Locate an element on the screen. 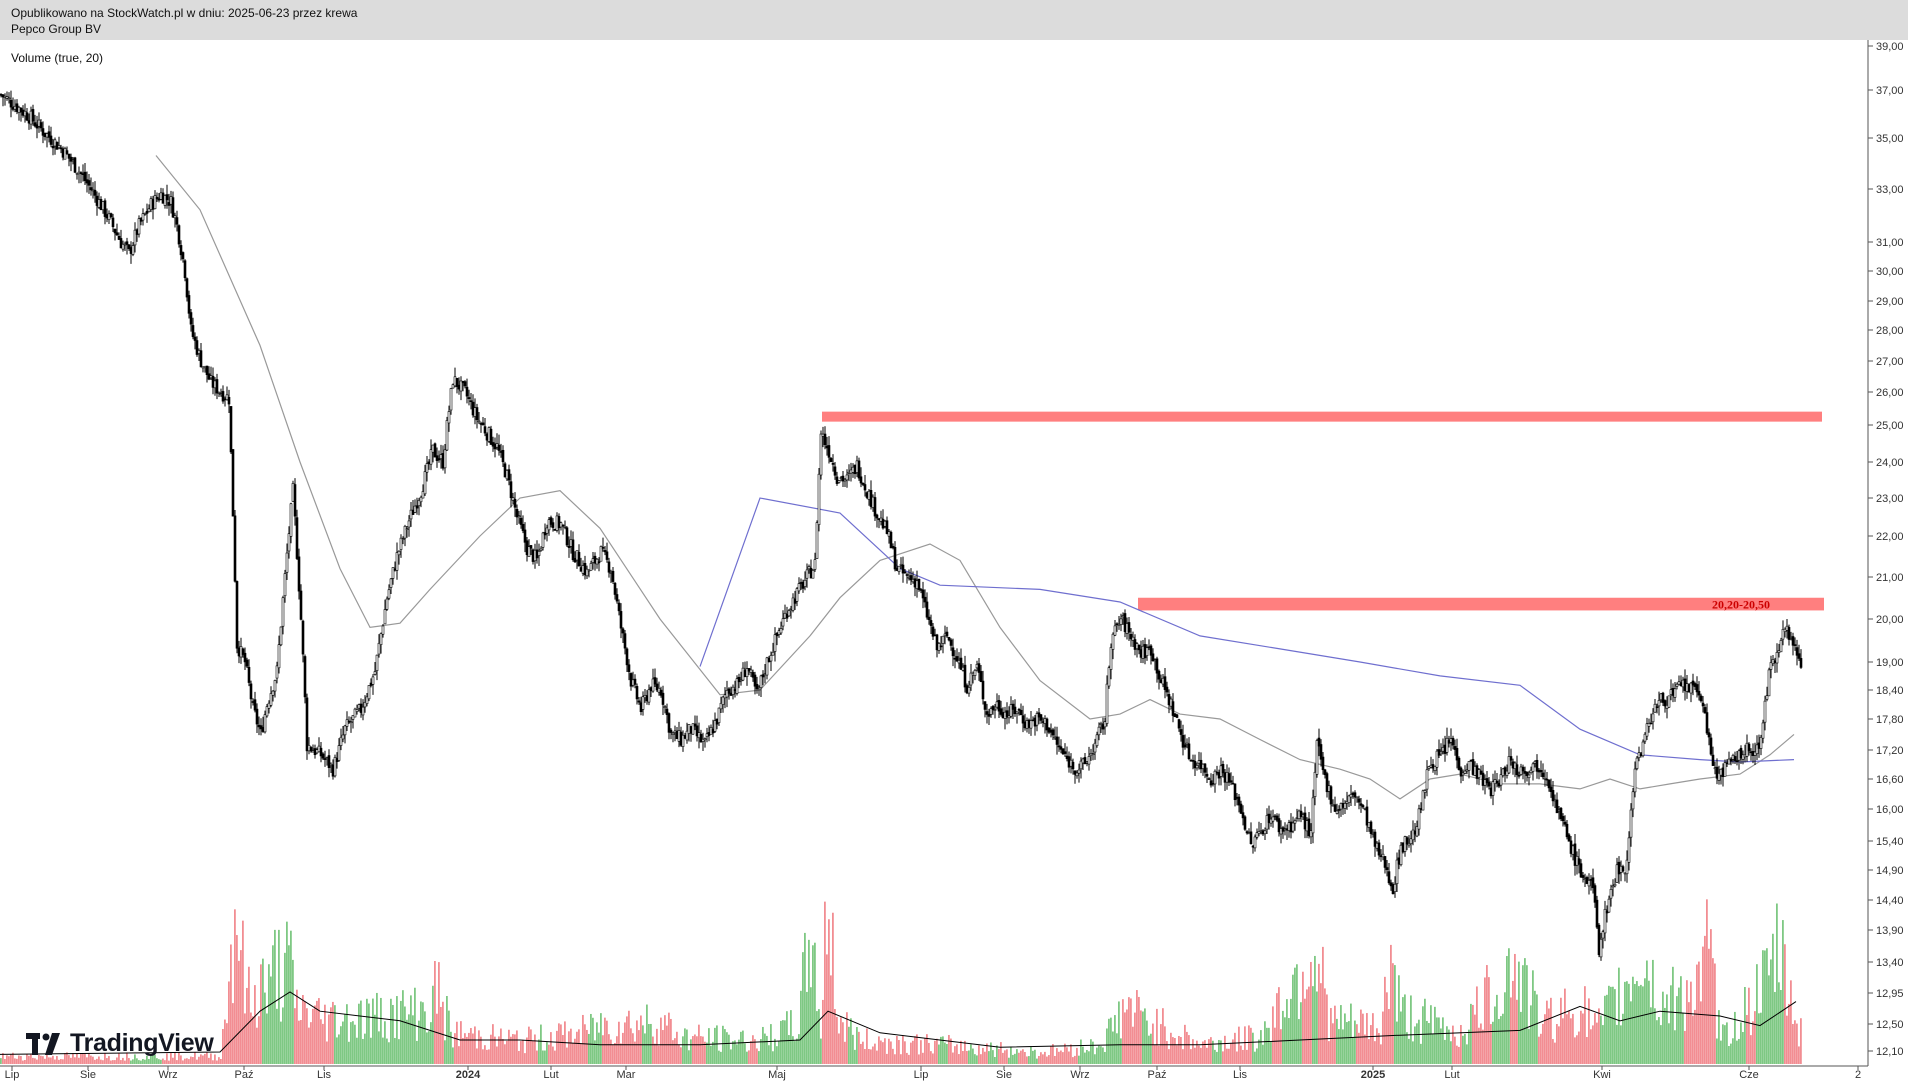 Image resolution: width=1908 pixels, height=1081 pixels. volume-moving-average is located at coordinates (898, 1023).